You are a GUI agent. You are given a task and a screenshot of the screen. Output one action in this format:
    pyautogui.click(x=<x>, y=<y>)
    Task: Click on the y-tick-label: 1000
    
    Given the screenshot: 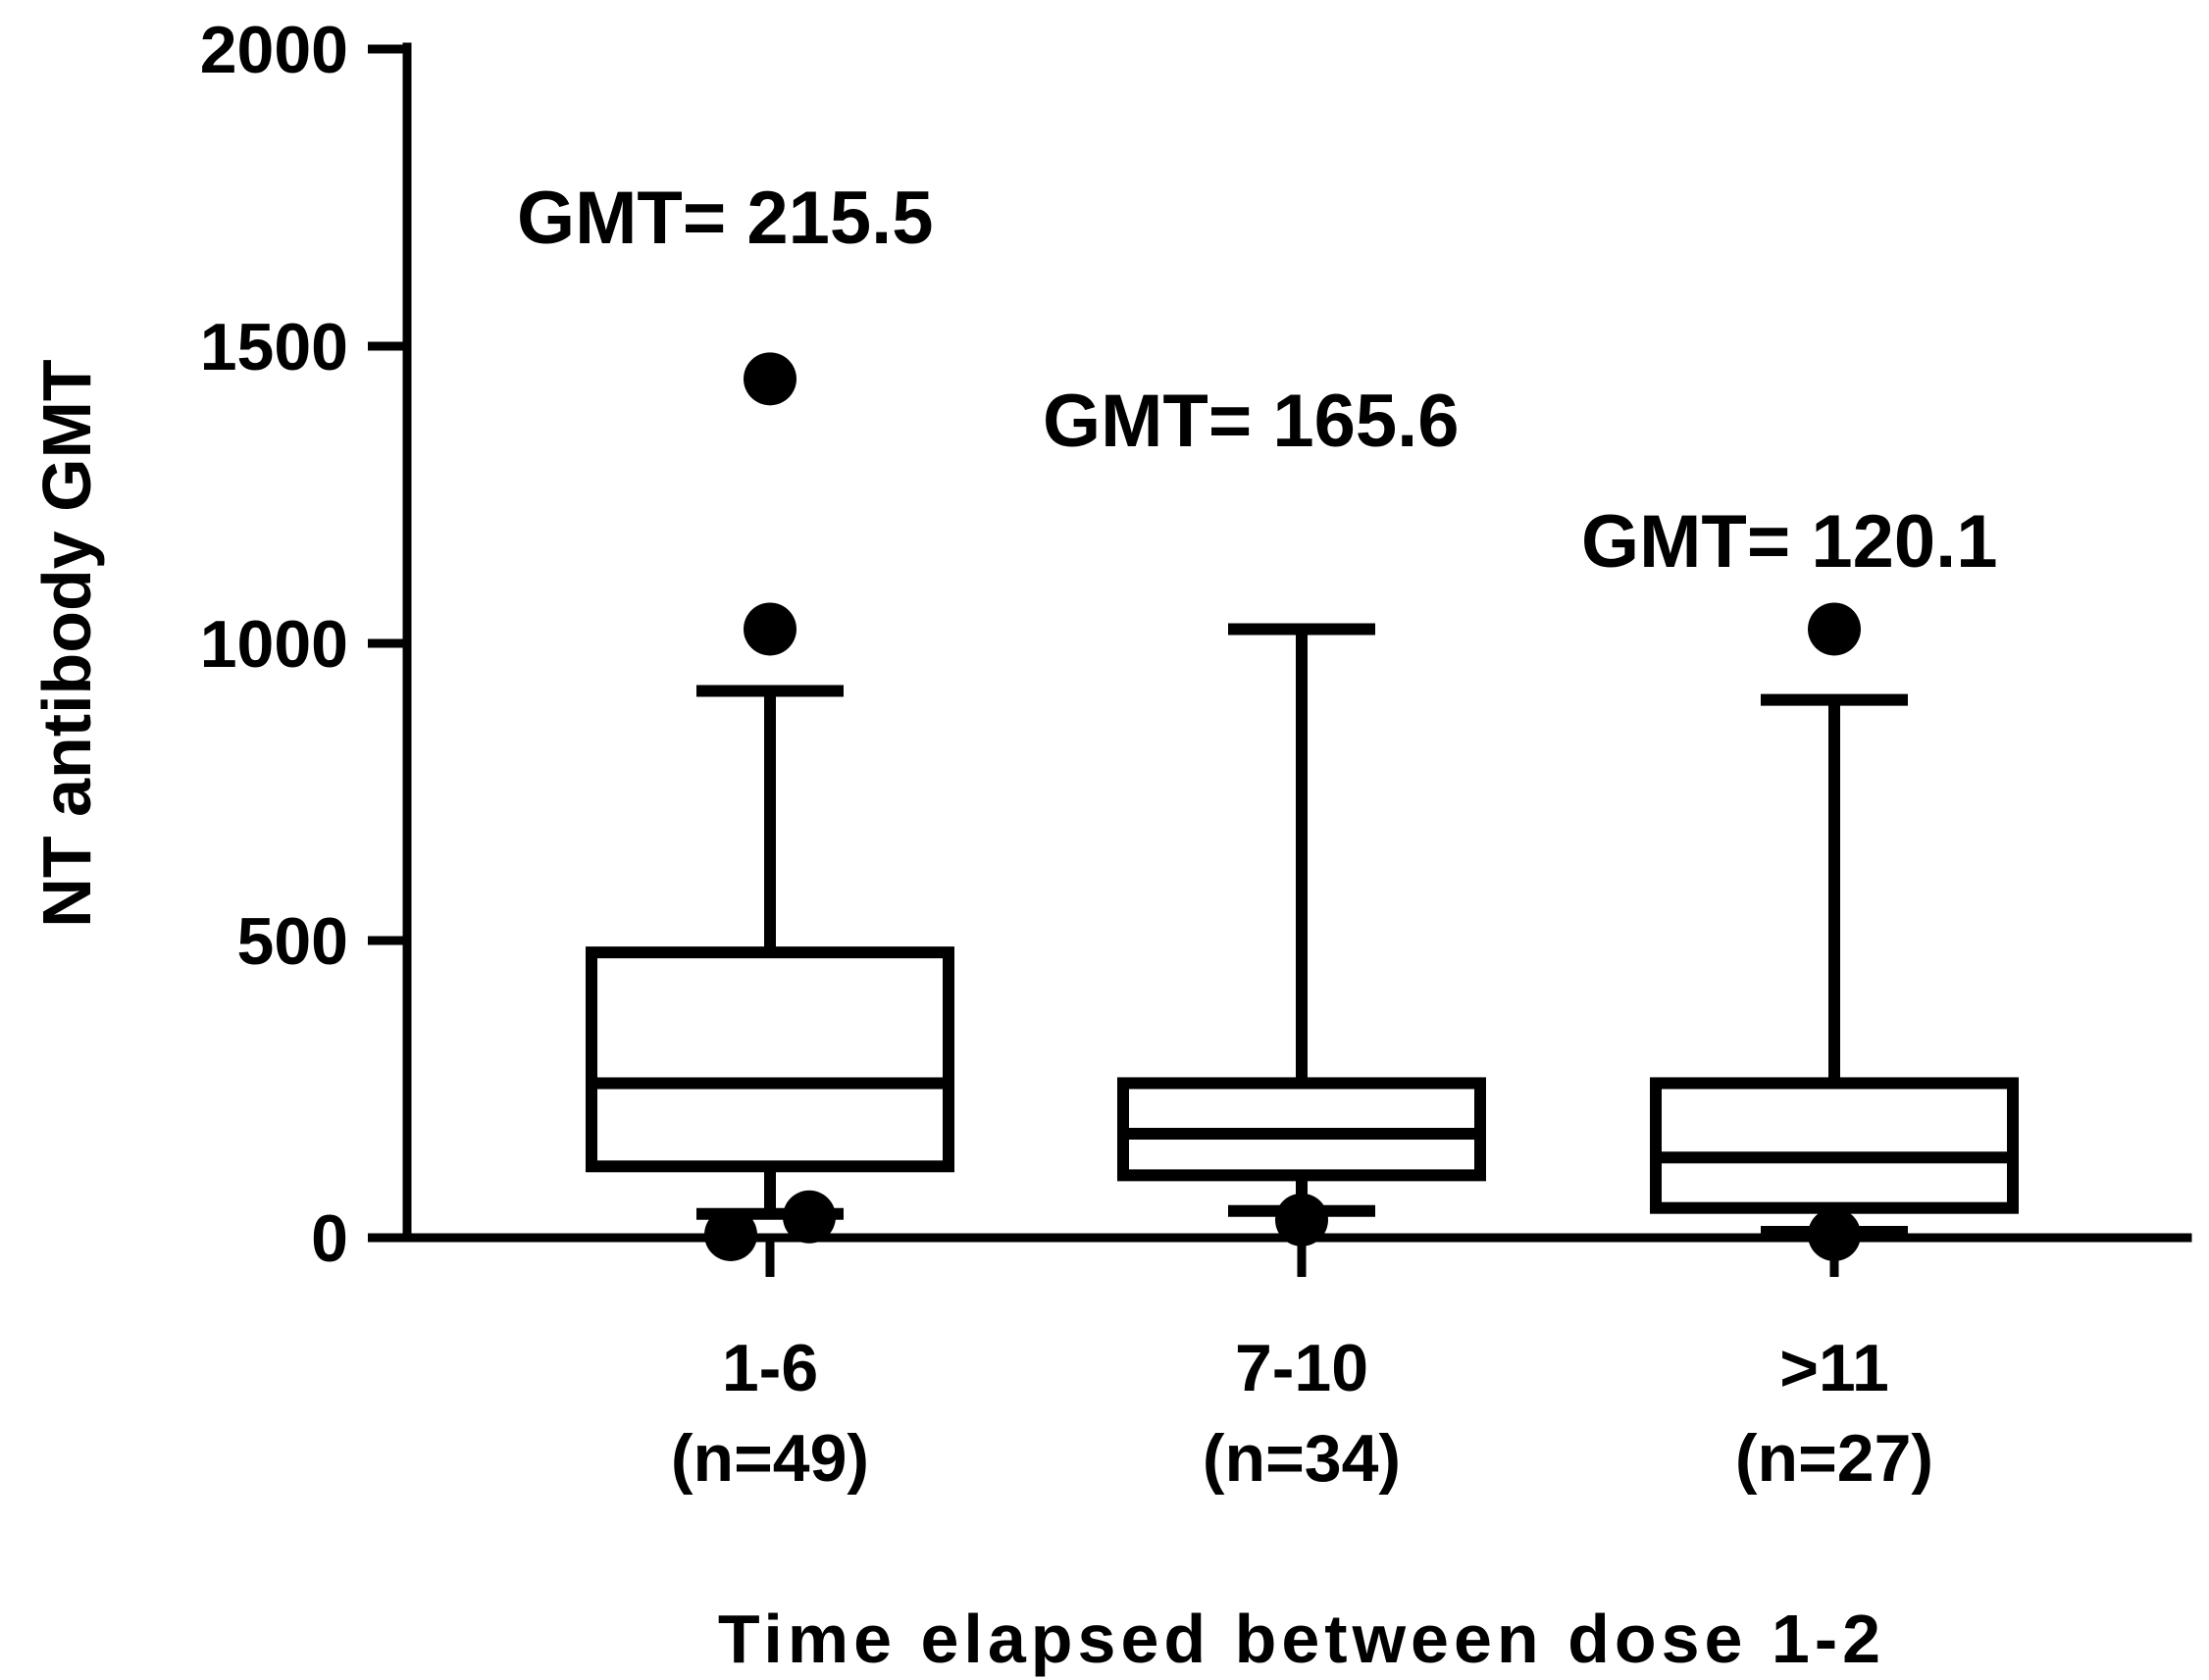 What is the action you would take?
    pyautogui.click(x=274, y=644)
    